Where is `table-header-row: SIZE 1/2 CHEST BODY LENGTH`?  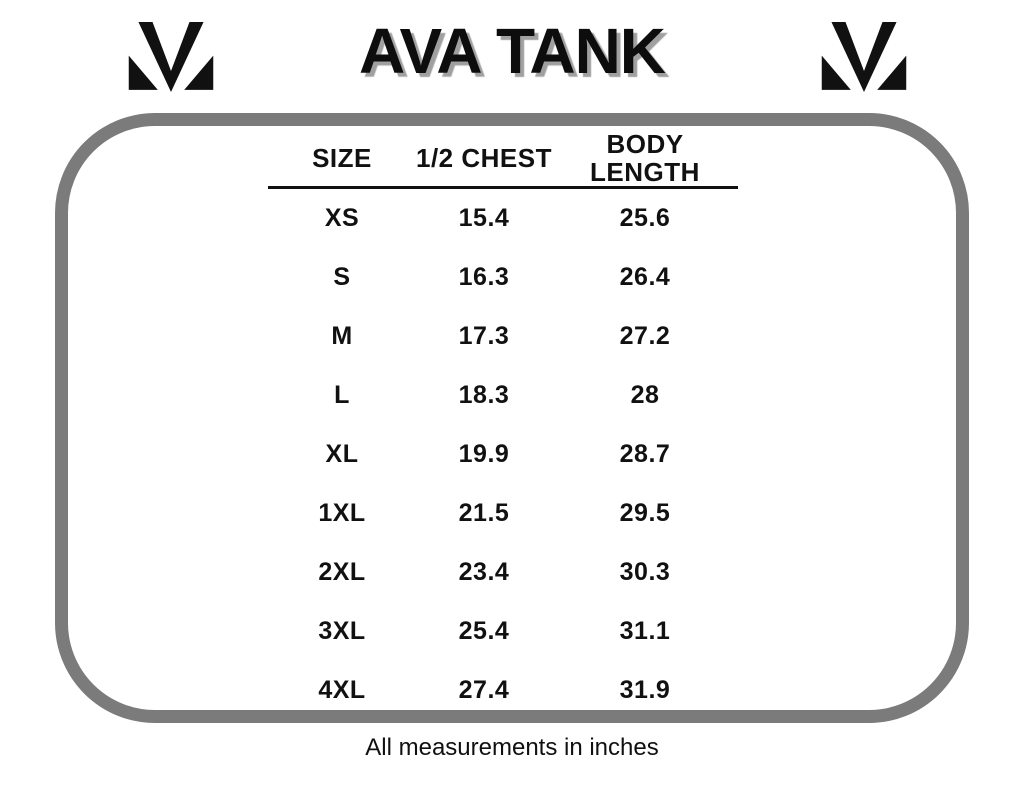 table-header-row: SIZE 1/2 CHEST BODY LENGTH is located at coordinates (503, 158).